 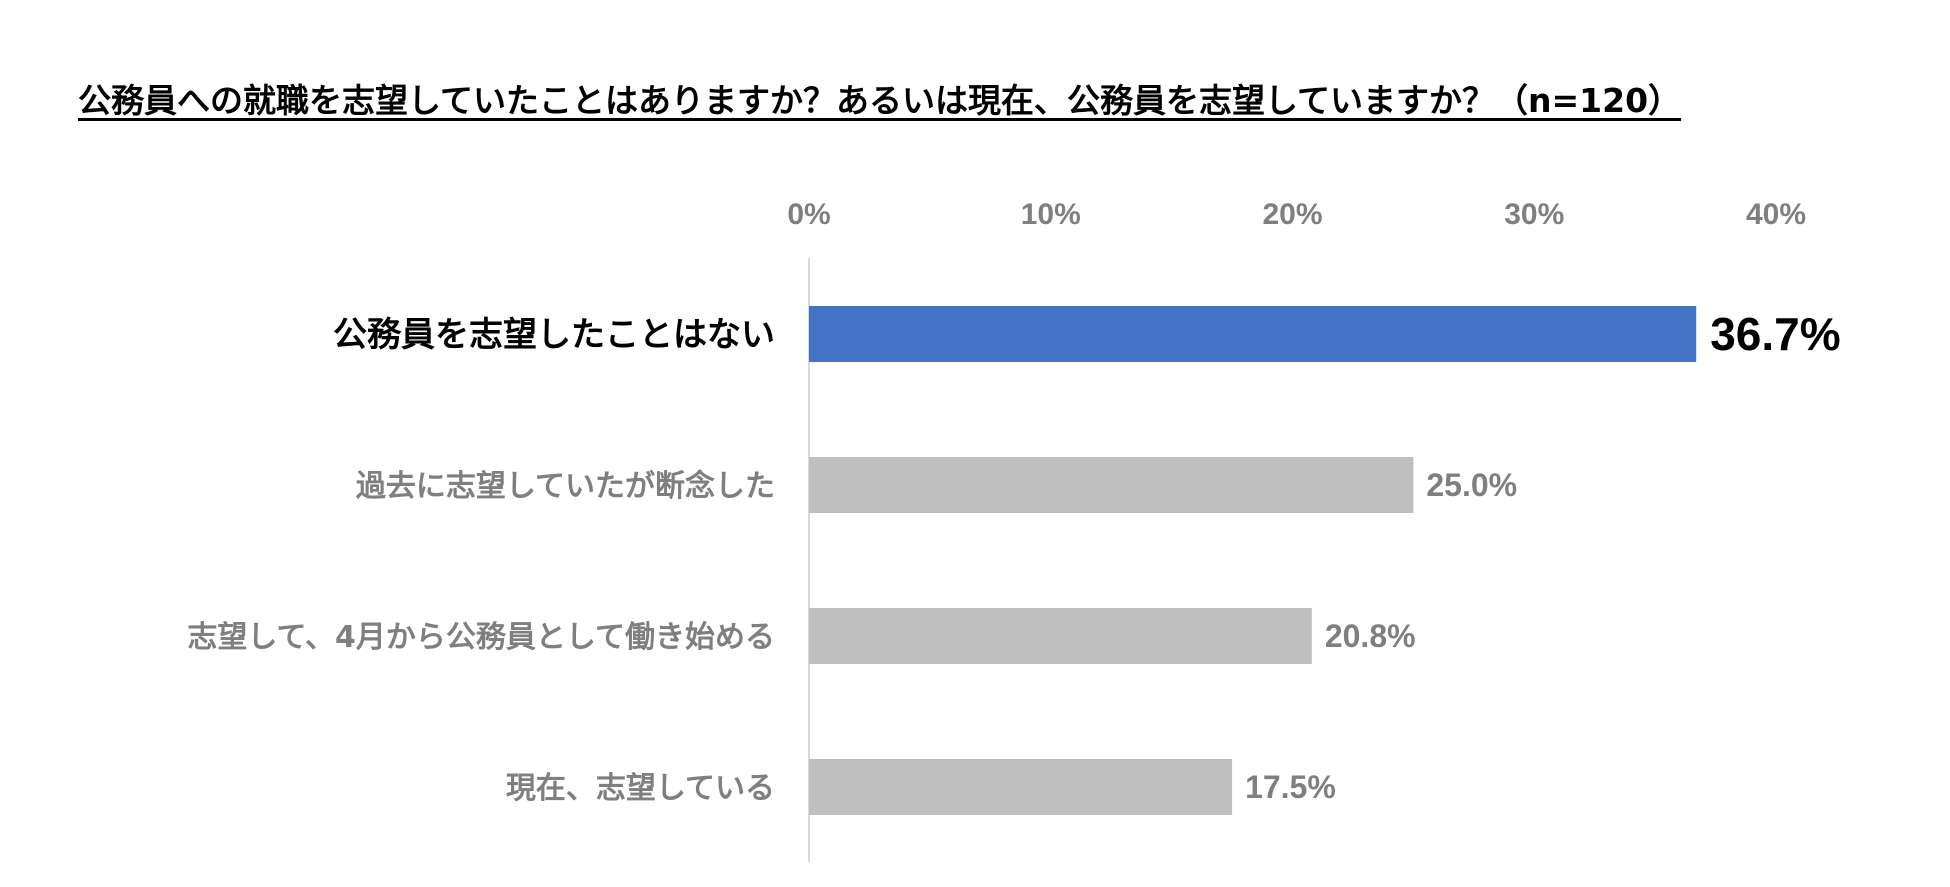 What do you see at coordinates (808, 214) in the screenshot?
I see `x-tick-label: 0%` at bounding box center [808, 214].